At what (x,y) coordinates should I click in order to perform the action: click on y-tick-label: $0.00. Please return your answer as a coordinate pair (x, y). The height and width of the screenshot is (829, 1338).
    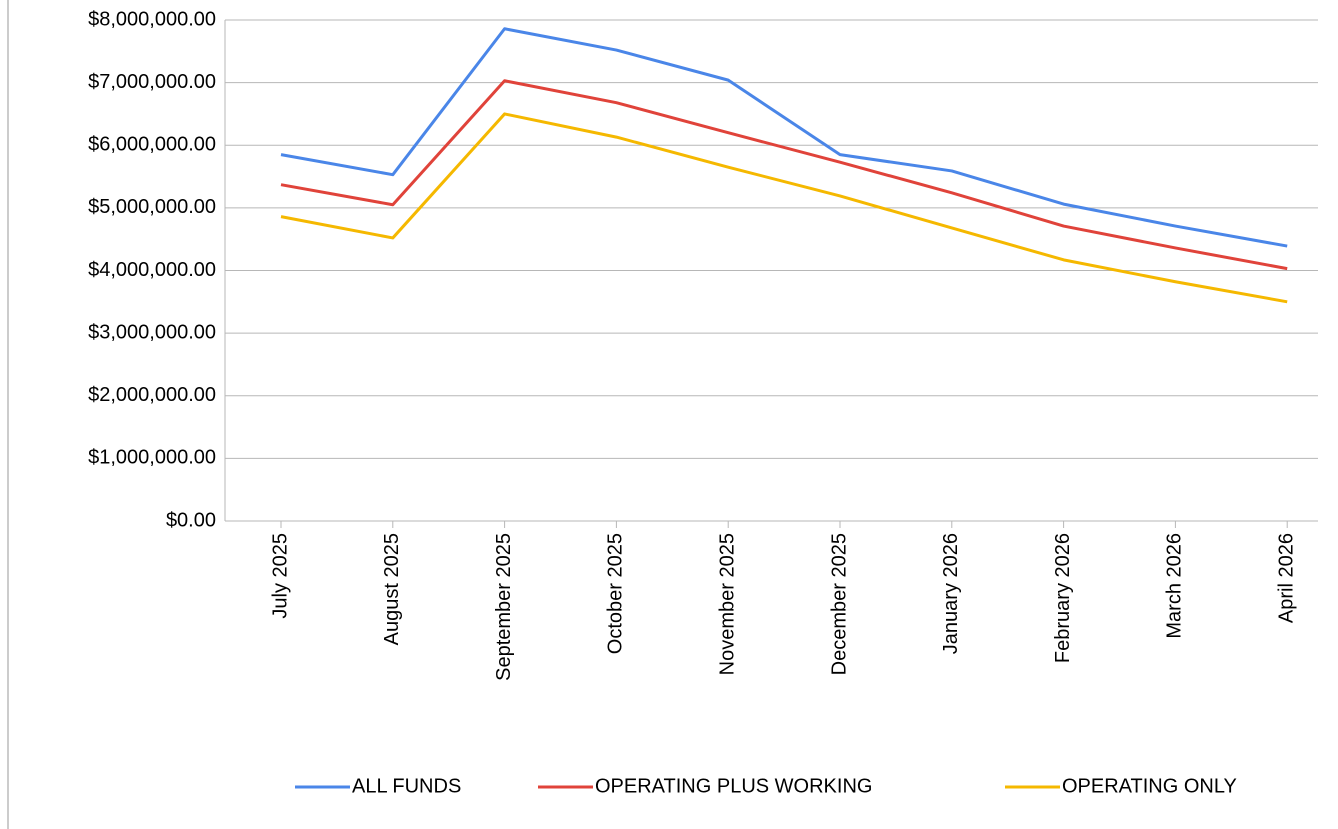
    Looking at the image, I should click on (191, 520).